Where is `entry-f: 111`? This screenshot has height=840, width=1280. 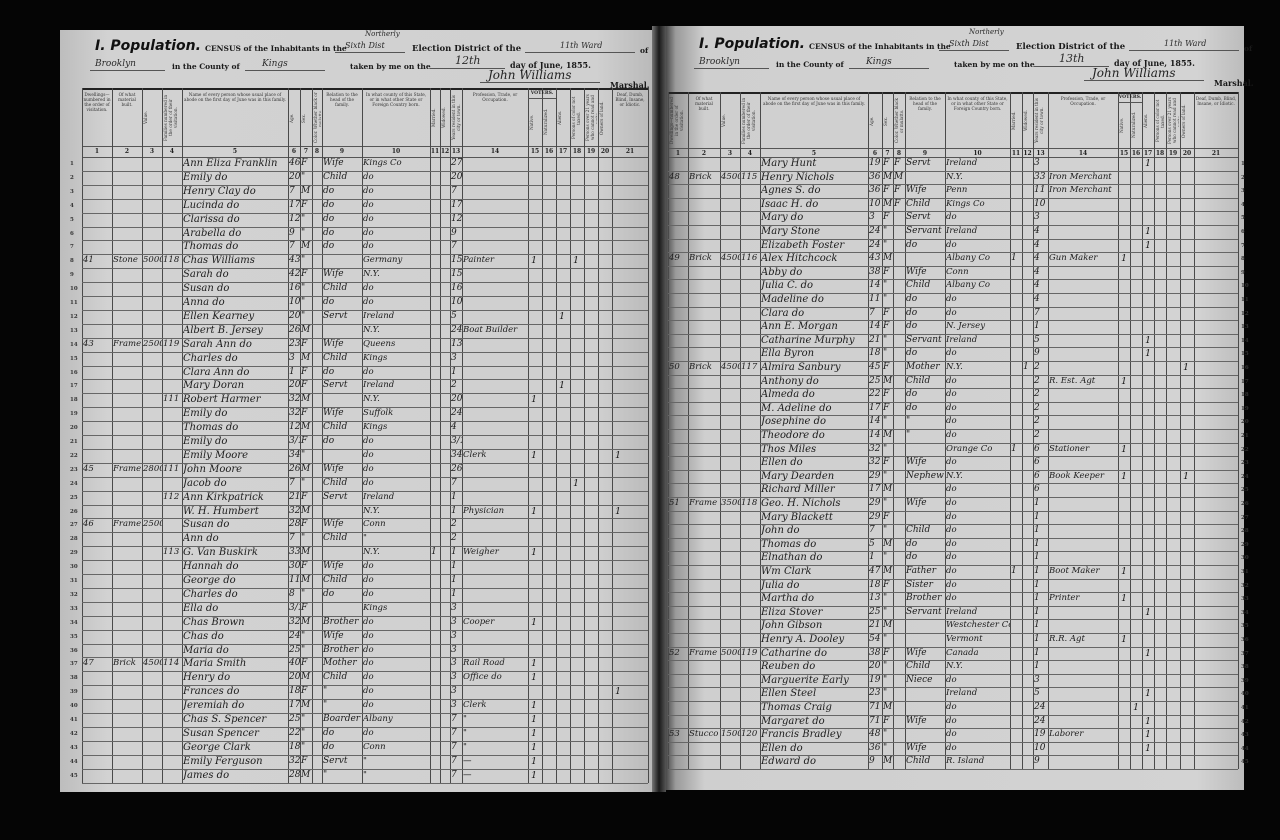 entry-f: 111 is located at coordinates (171, 399).